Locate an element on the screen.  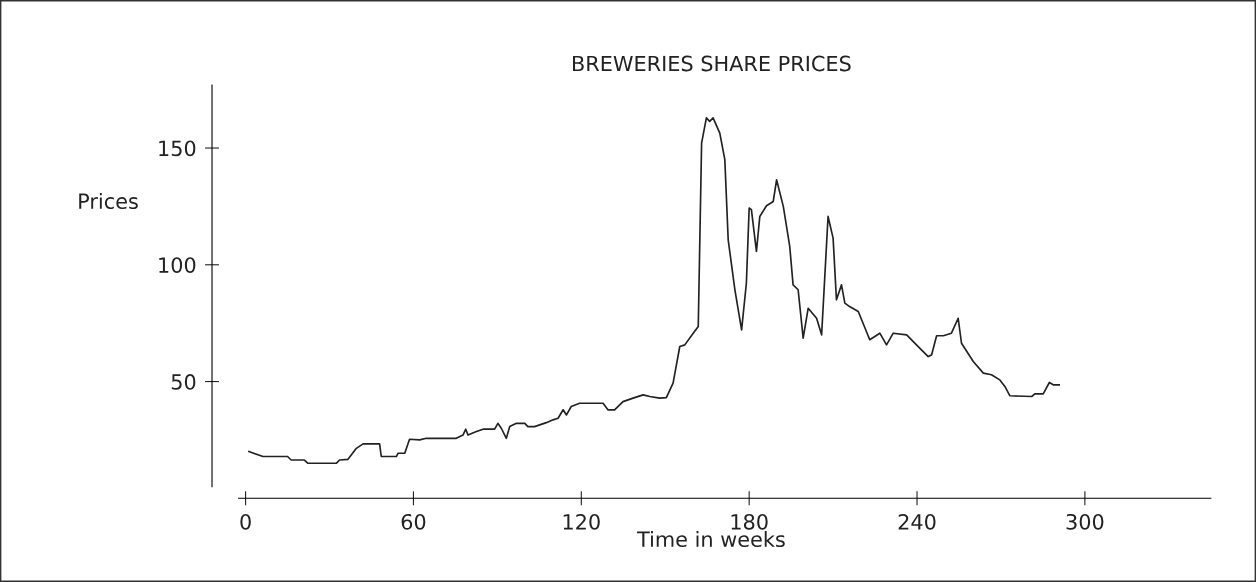
x-tick-label: 180 is located at coordinates (749, 521).